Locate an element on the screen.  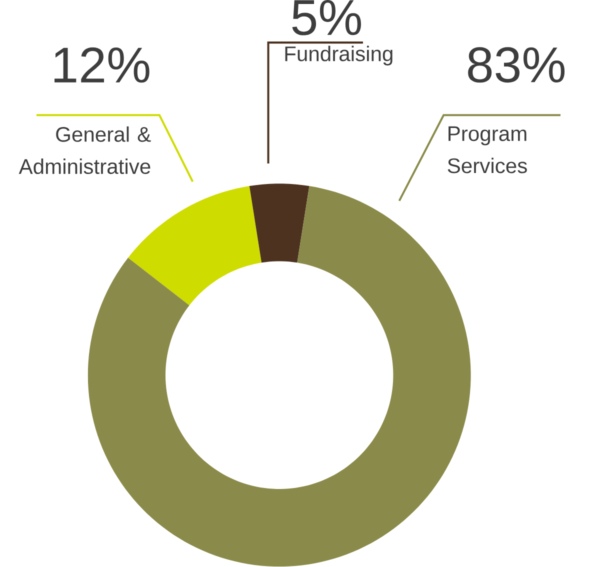
slice-label: Fundraising is located at coordinates (338, 56).